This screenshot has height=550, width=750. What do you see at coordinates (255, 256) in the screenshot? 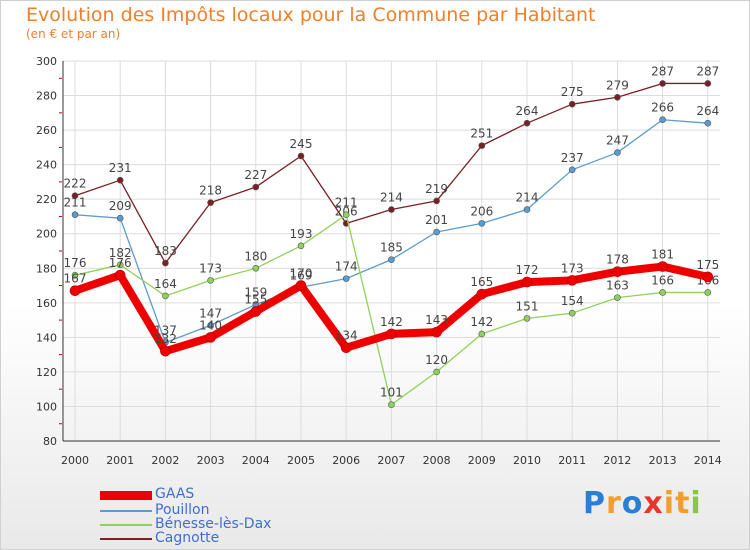
I see `data-label-benesse-les-dax: 180` at bounding box center [255, 256].